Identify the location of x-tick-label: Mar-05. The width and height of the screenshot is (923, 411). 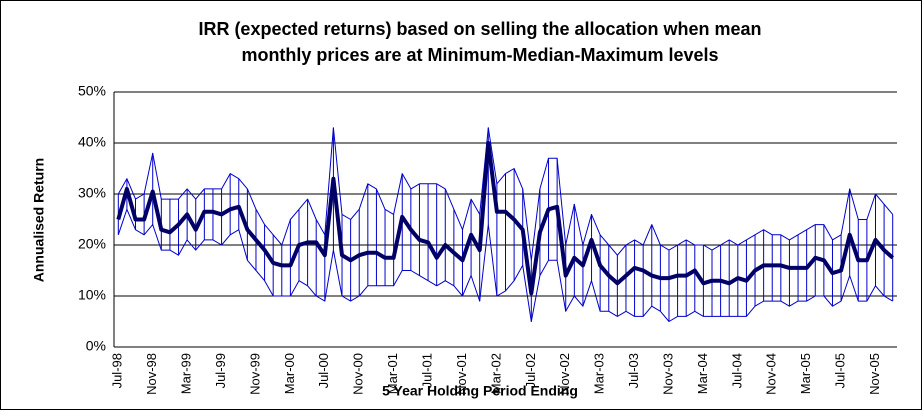
(805, 373).